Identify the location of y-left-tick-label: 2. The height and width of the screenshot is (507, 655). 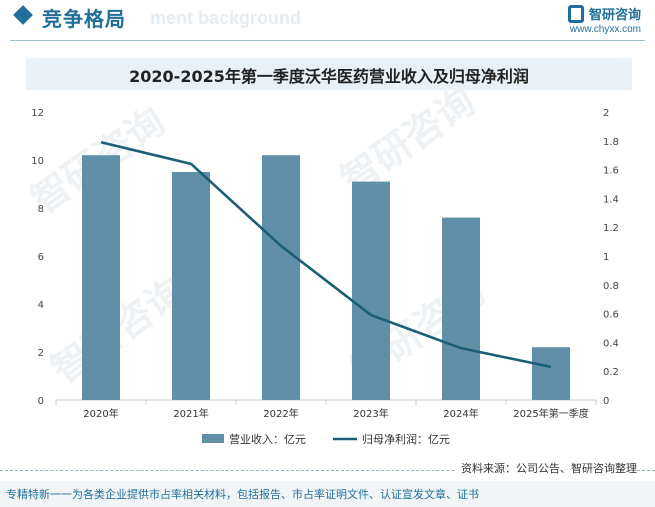
(41, 353).